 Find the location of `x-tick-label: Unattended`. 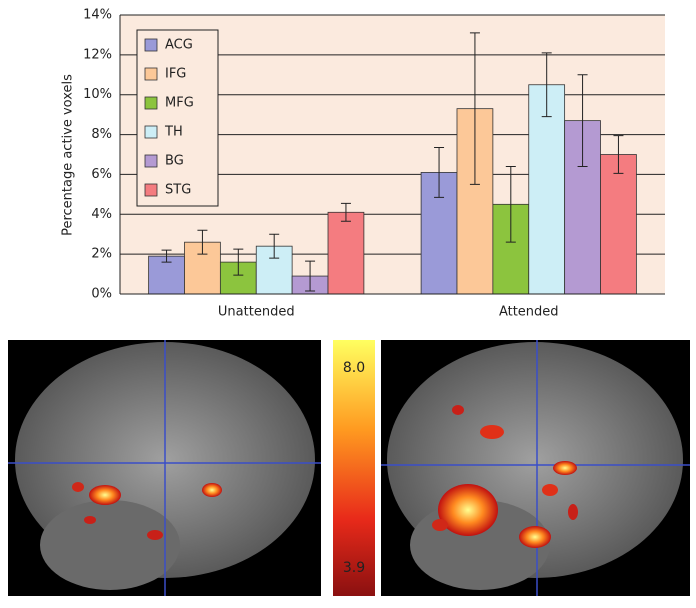

x-tick-label: Unattended is located at coordinates (256, 312).